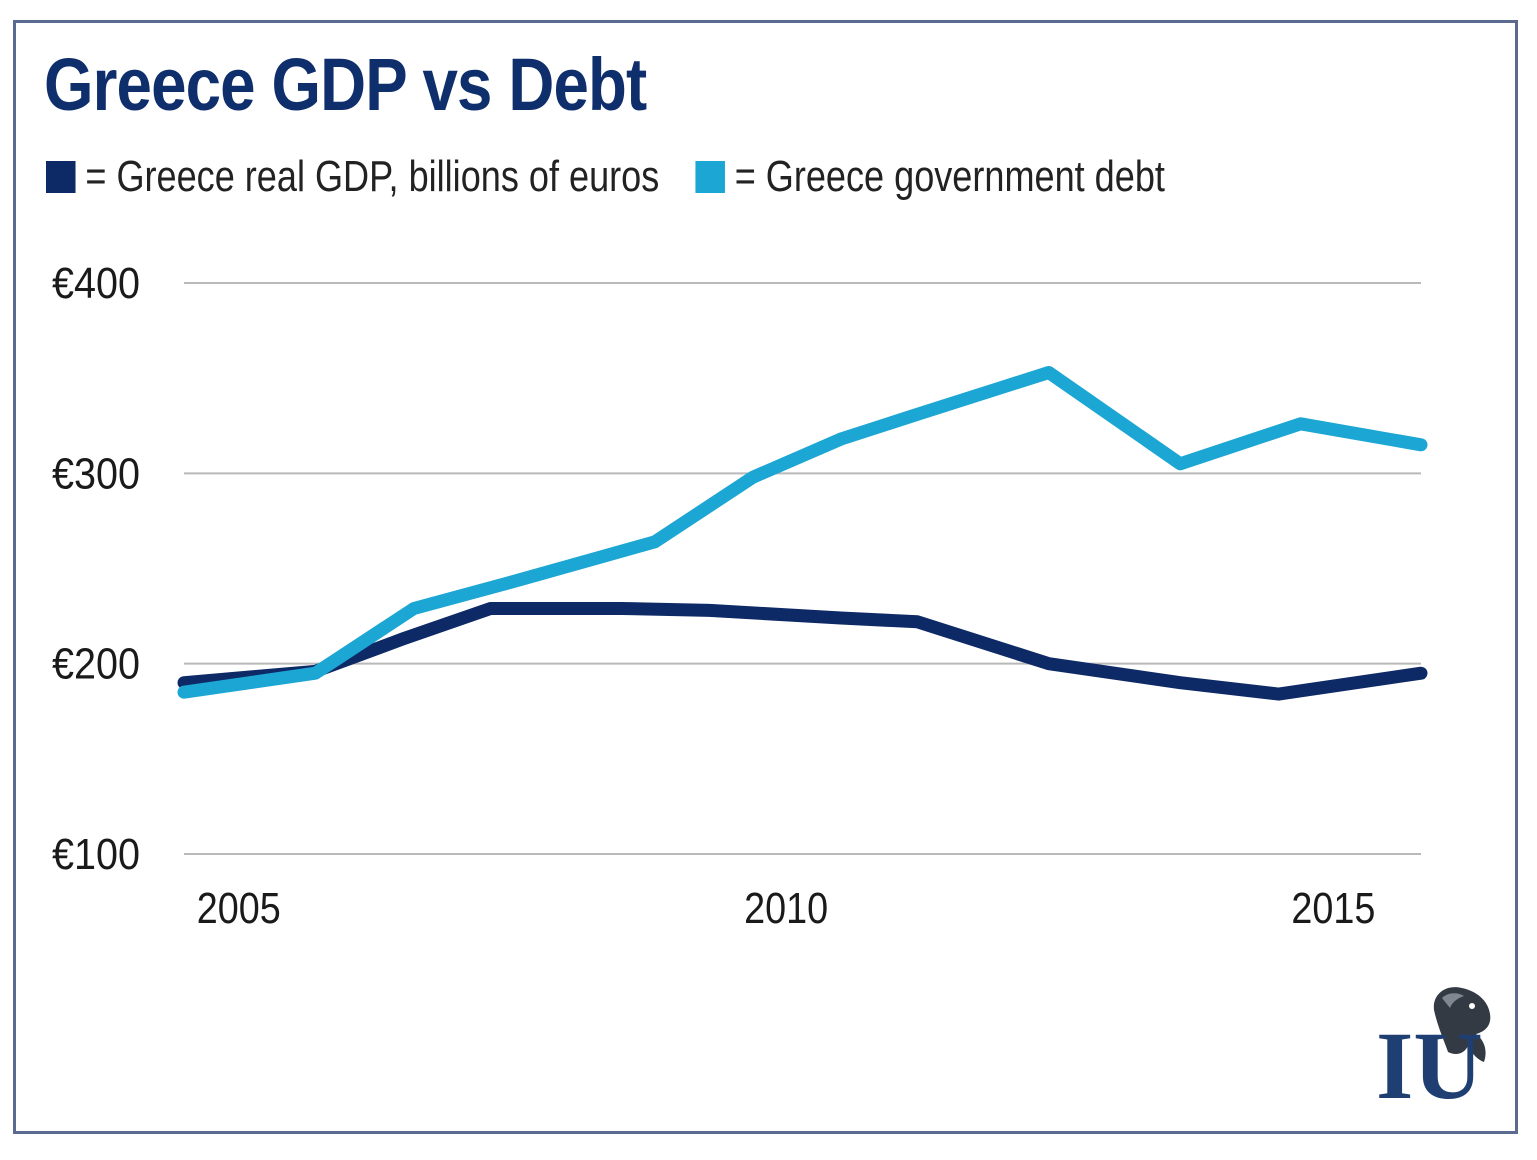  I want to click on legend-item-debt: = Greece government debt, so click(930, 177).